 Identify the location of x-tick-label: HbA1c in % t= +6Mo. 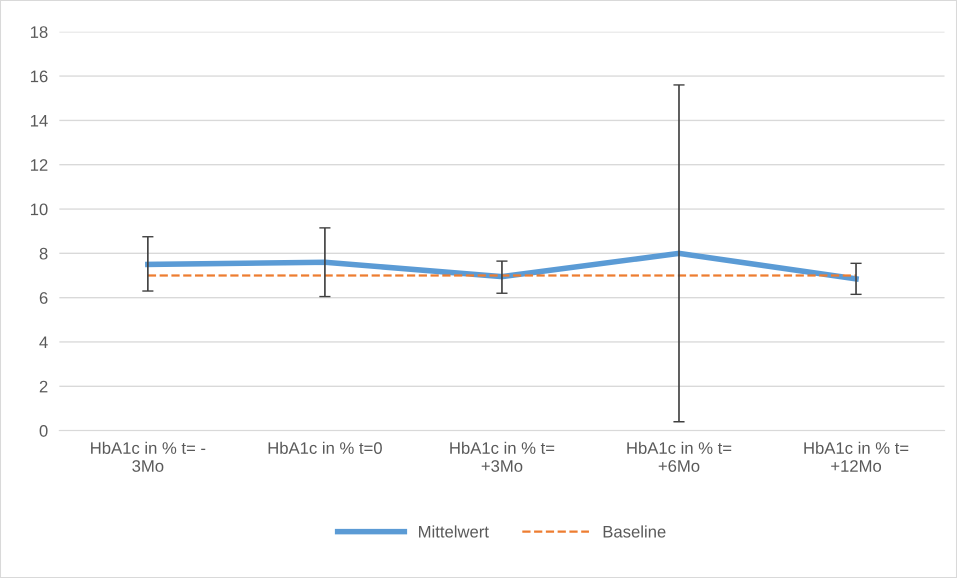
(679, 457).